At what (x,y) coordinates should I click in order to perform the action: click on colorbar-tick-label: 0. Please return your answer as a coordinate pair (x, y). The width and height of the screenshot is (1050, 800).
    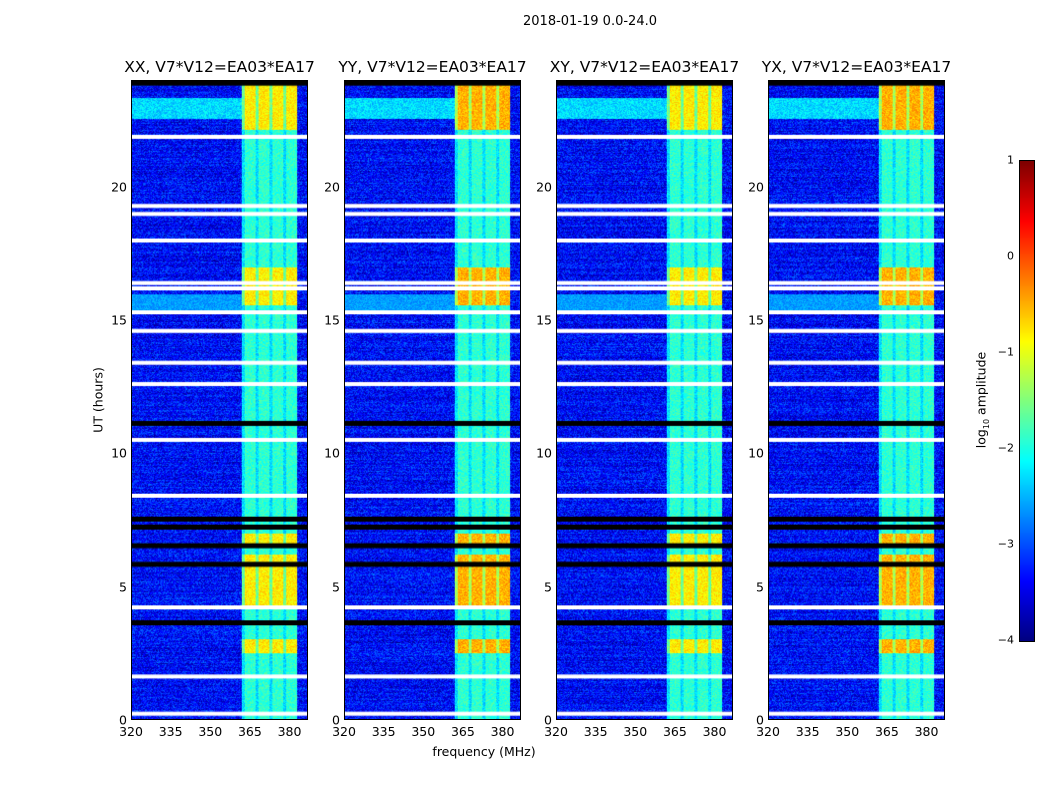
    Looking at the image, I should click on (1010, 256).